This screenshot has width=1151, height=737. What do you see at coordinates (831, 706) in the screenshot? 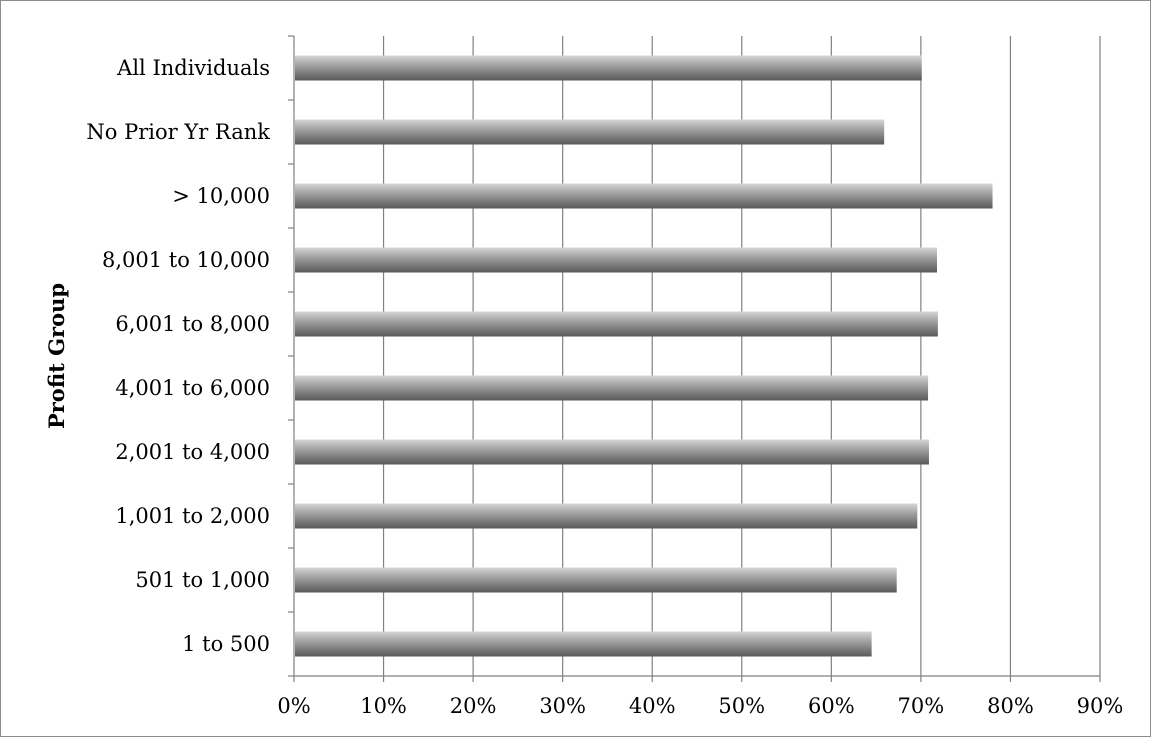
I see `x-tick-label: 60%` at bounding box center [831, 706].